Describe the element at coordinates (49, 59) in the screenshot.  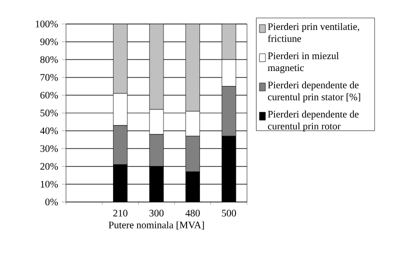
I see `y-tick-label: 80%` at that location.